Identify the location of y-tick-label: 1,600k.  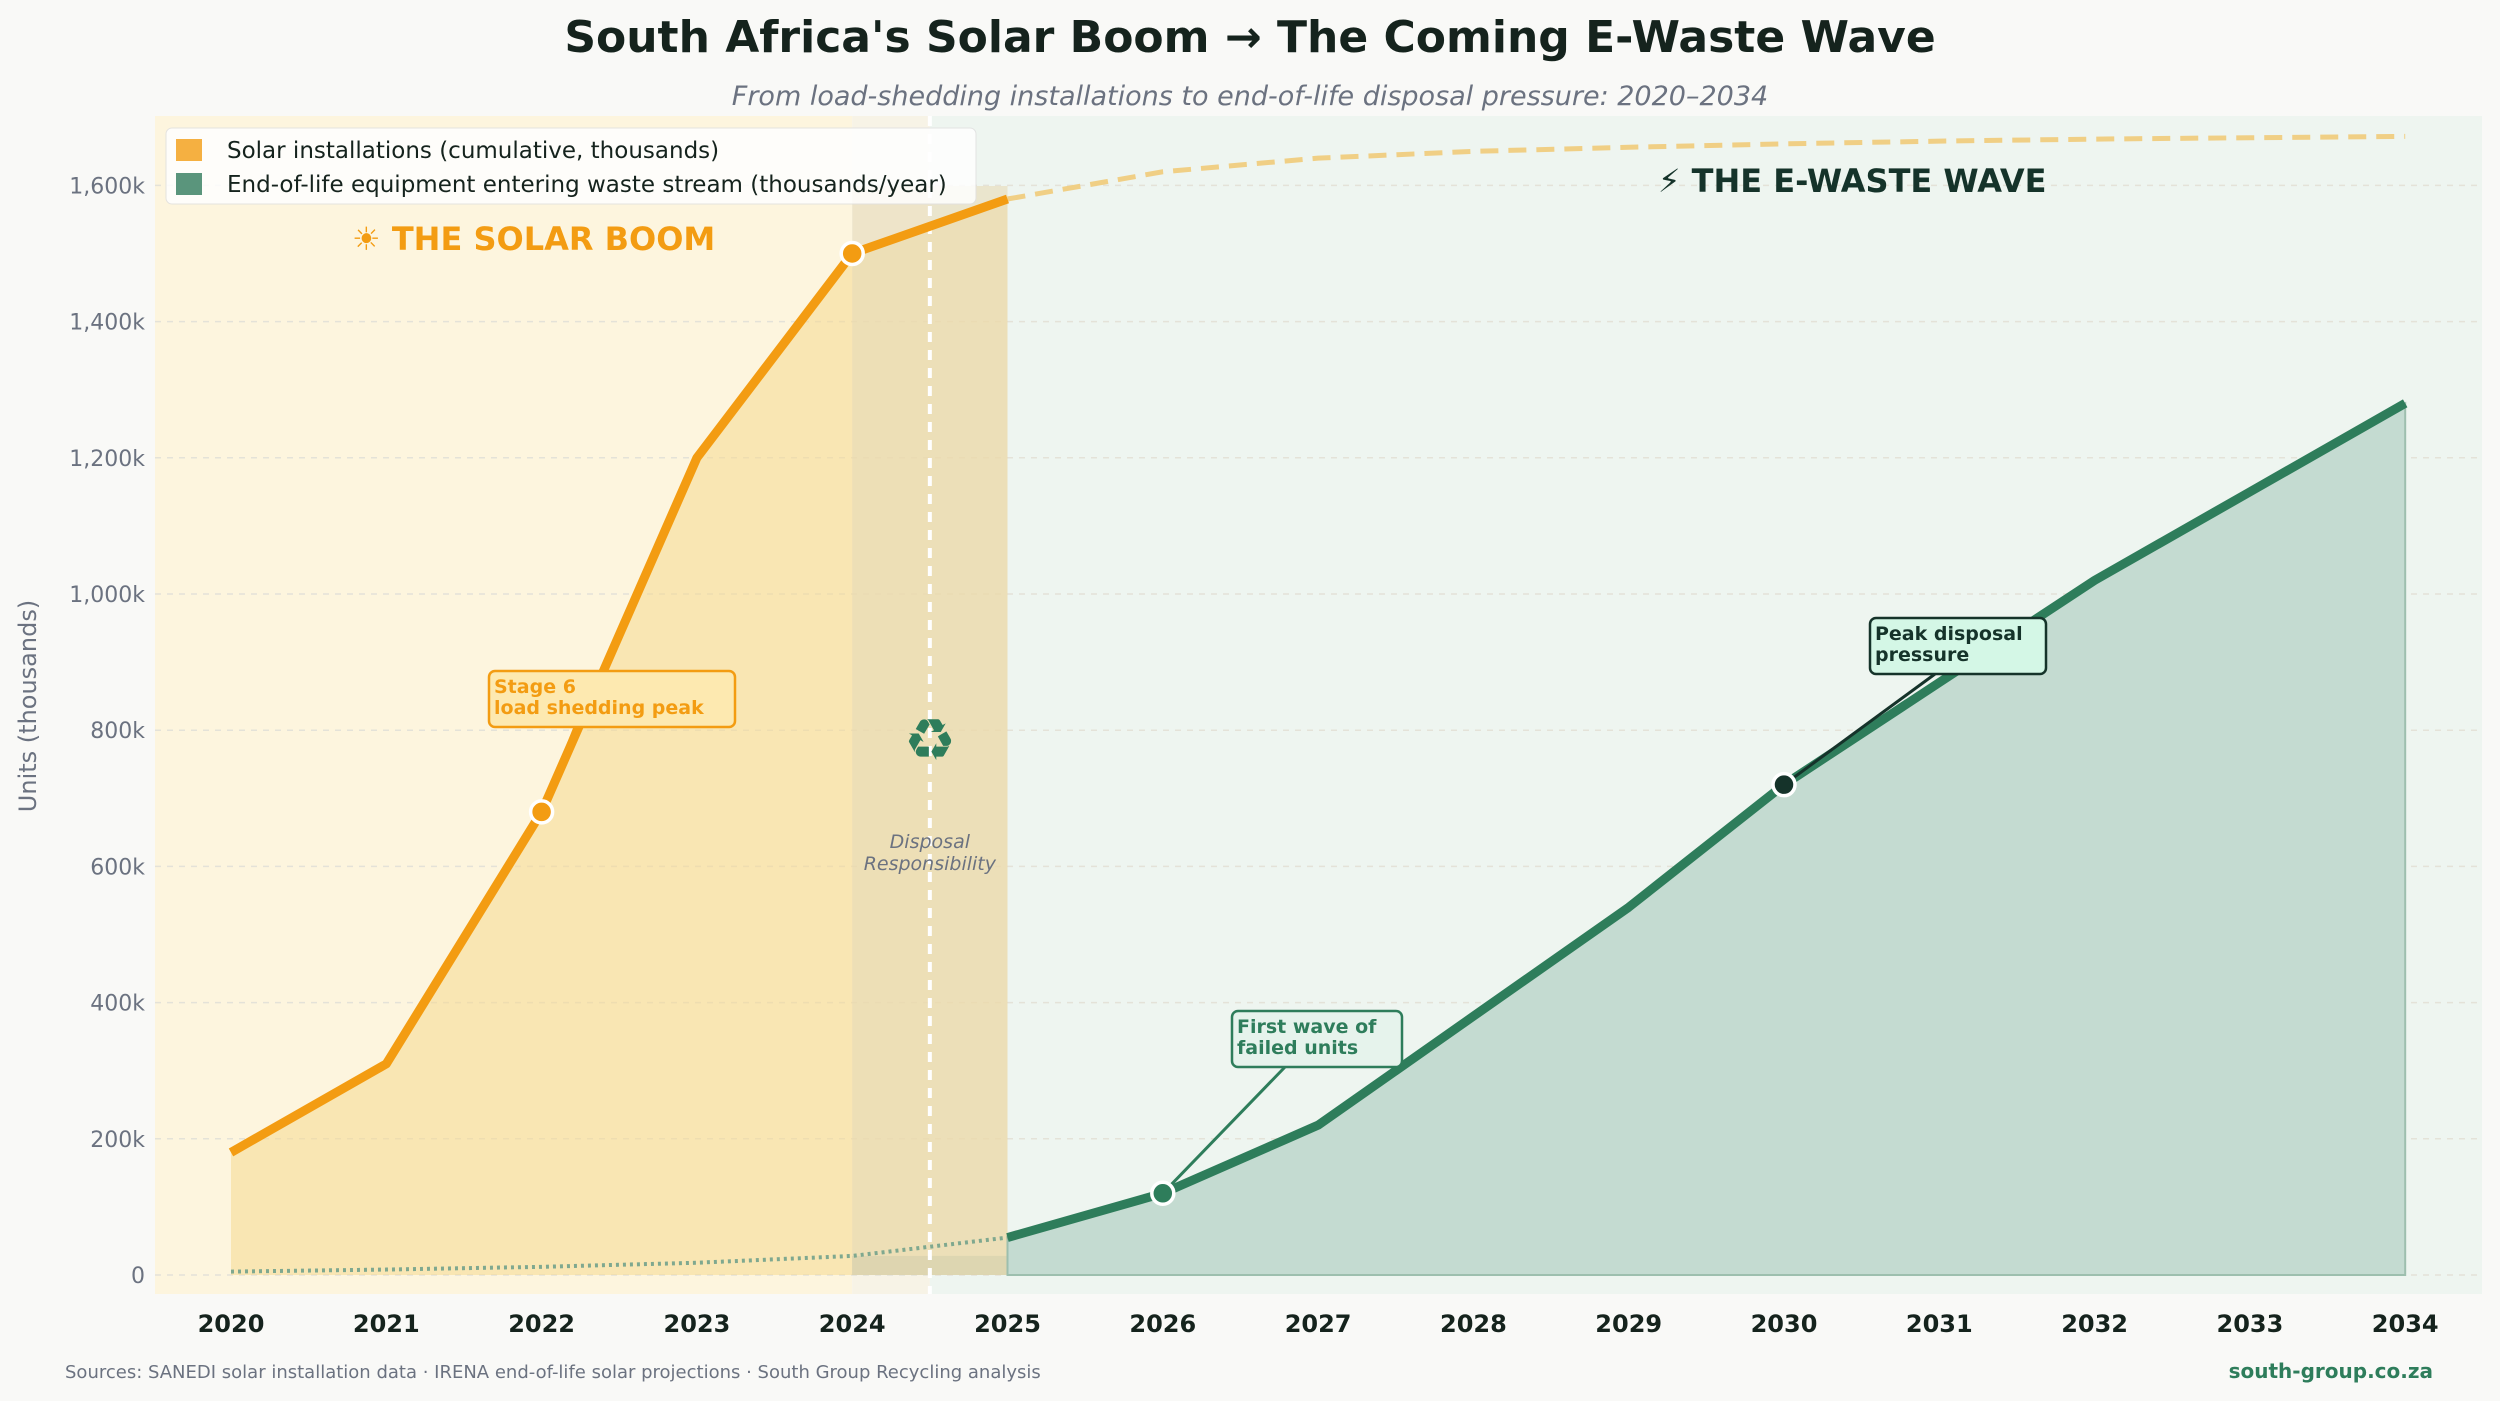
(107, 186).